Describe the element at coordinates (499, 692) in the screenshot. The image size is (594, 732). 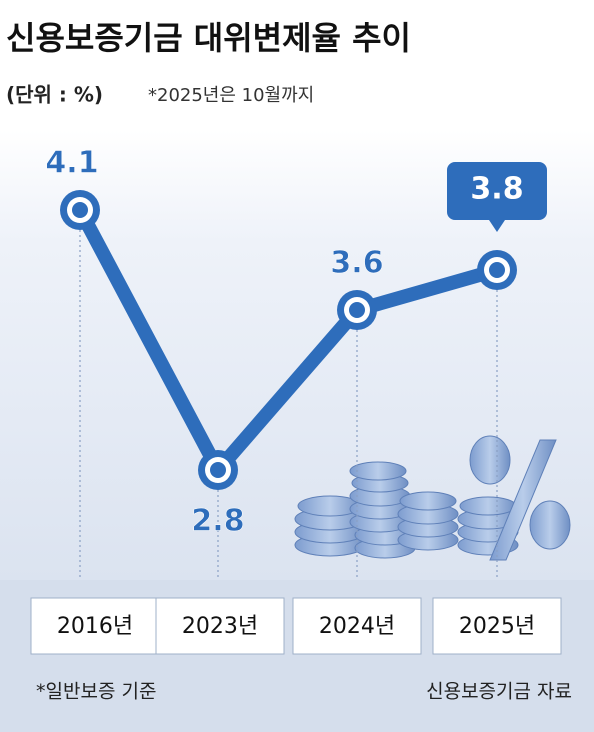
I see `source: 신용보증기금 자료` at that location.